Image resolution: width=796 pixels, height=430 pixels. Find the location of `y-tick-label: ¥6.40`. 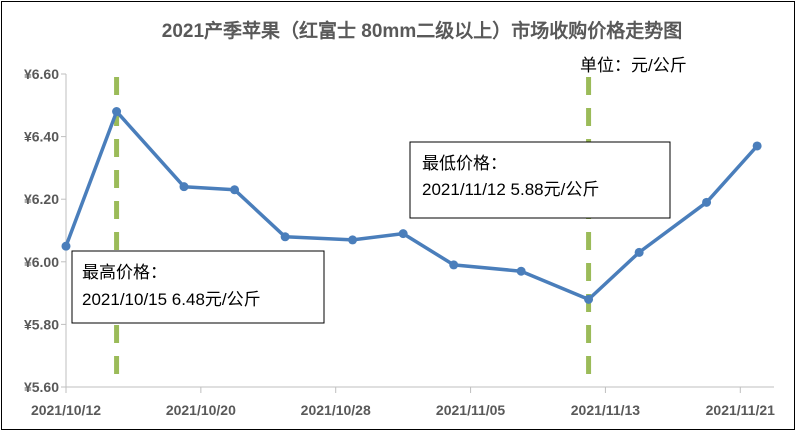

y-tick-label: ¥6.40 is located at coordinates (41, 137).